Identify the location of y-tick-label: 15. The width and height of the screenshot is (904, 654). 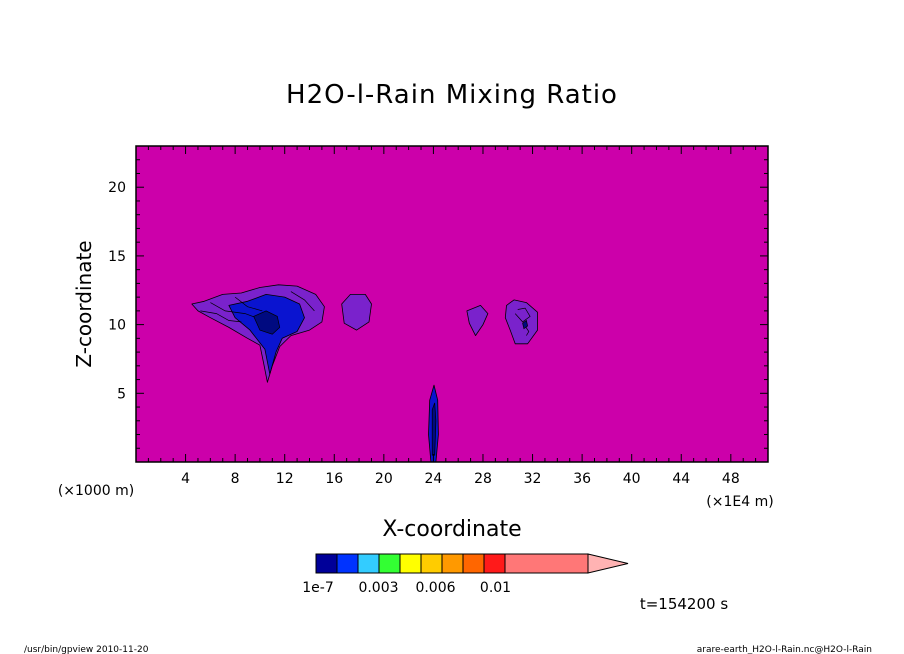
(117, 257).